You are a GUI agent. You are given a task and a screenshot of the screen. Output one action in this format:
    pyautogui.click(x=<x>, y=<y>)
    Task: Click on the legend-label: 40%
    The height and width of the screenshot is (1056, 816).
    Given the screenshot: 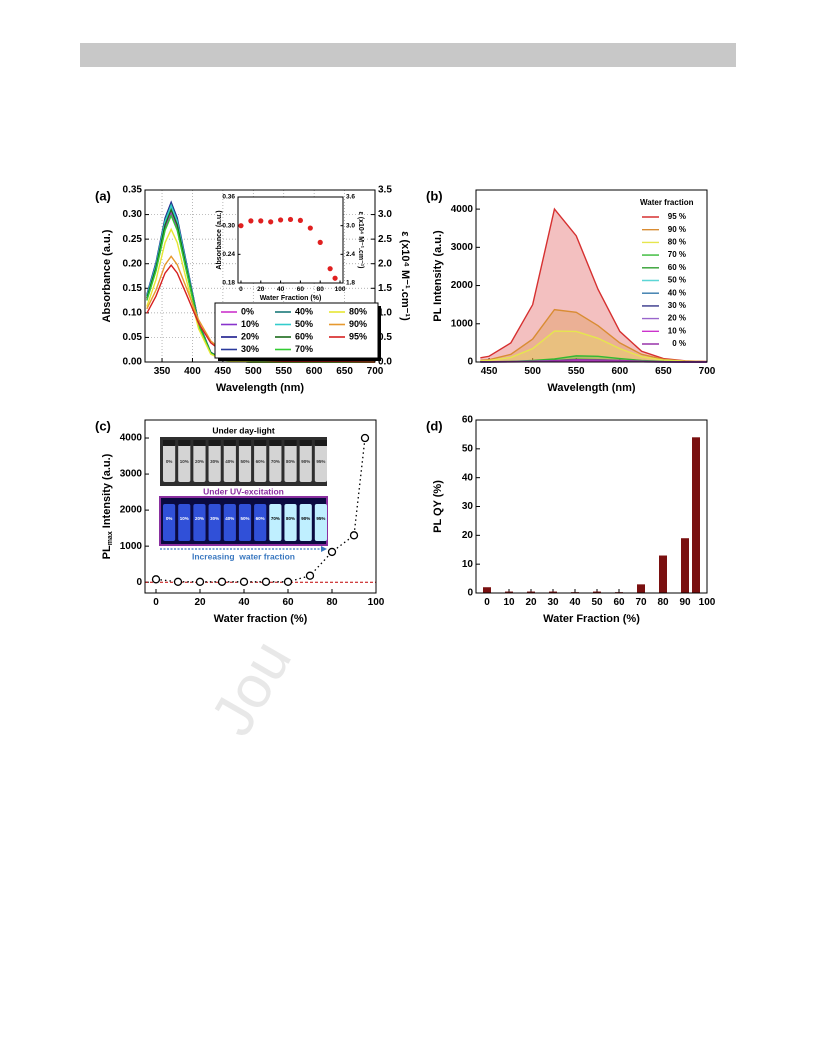 What is the action you would take?
    pyautogui.click(x=304, y=311)
    